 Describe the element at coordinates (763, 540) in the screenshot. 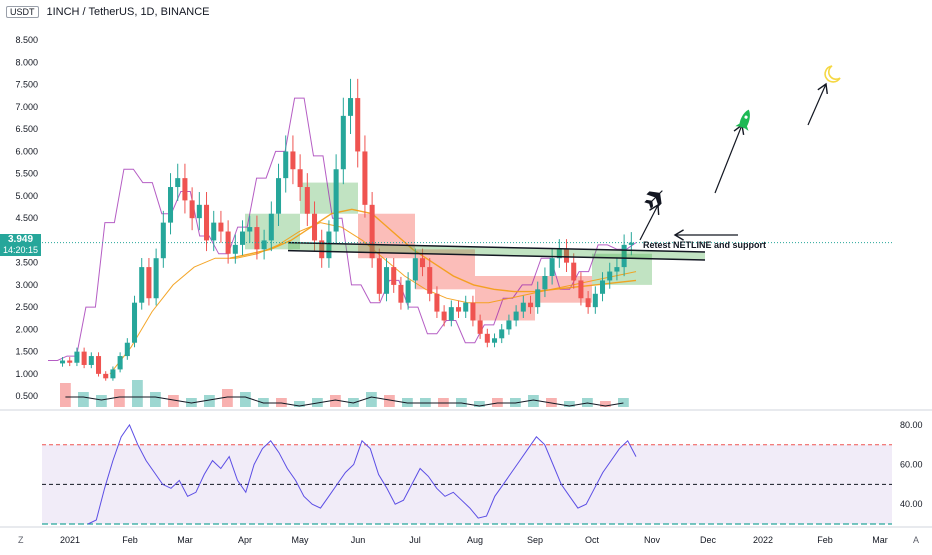

I see `time-tick-label: 2022` at that location.